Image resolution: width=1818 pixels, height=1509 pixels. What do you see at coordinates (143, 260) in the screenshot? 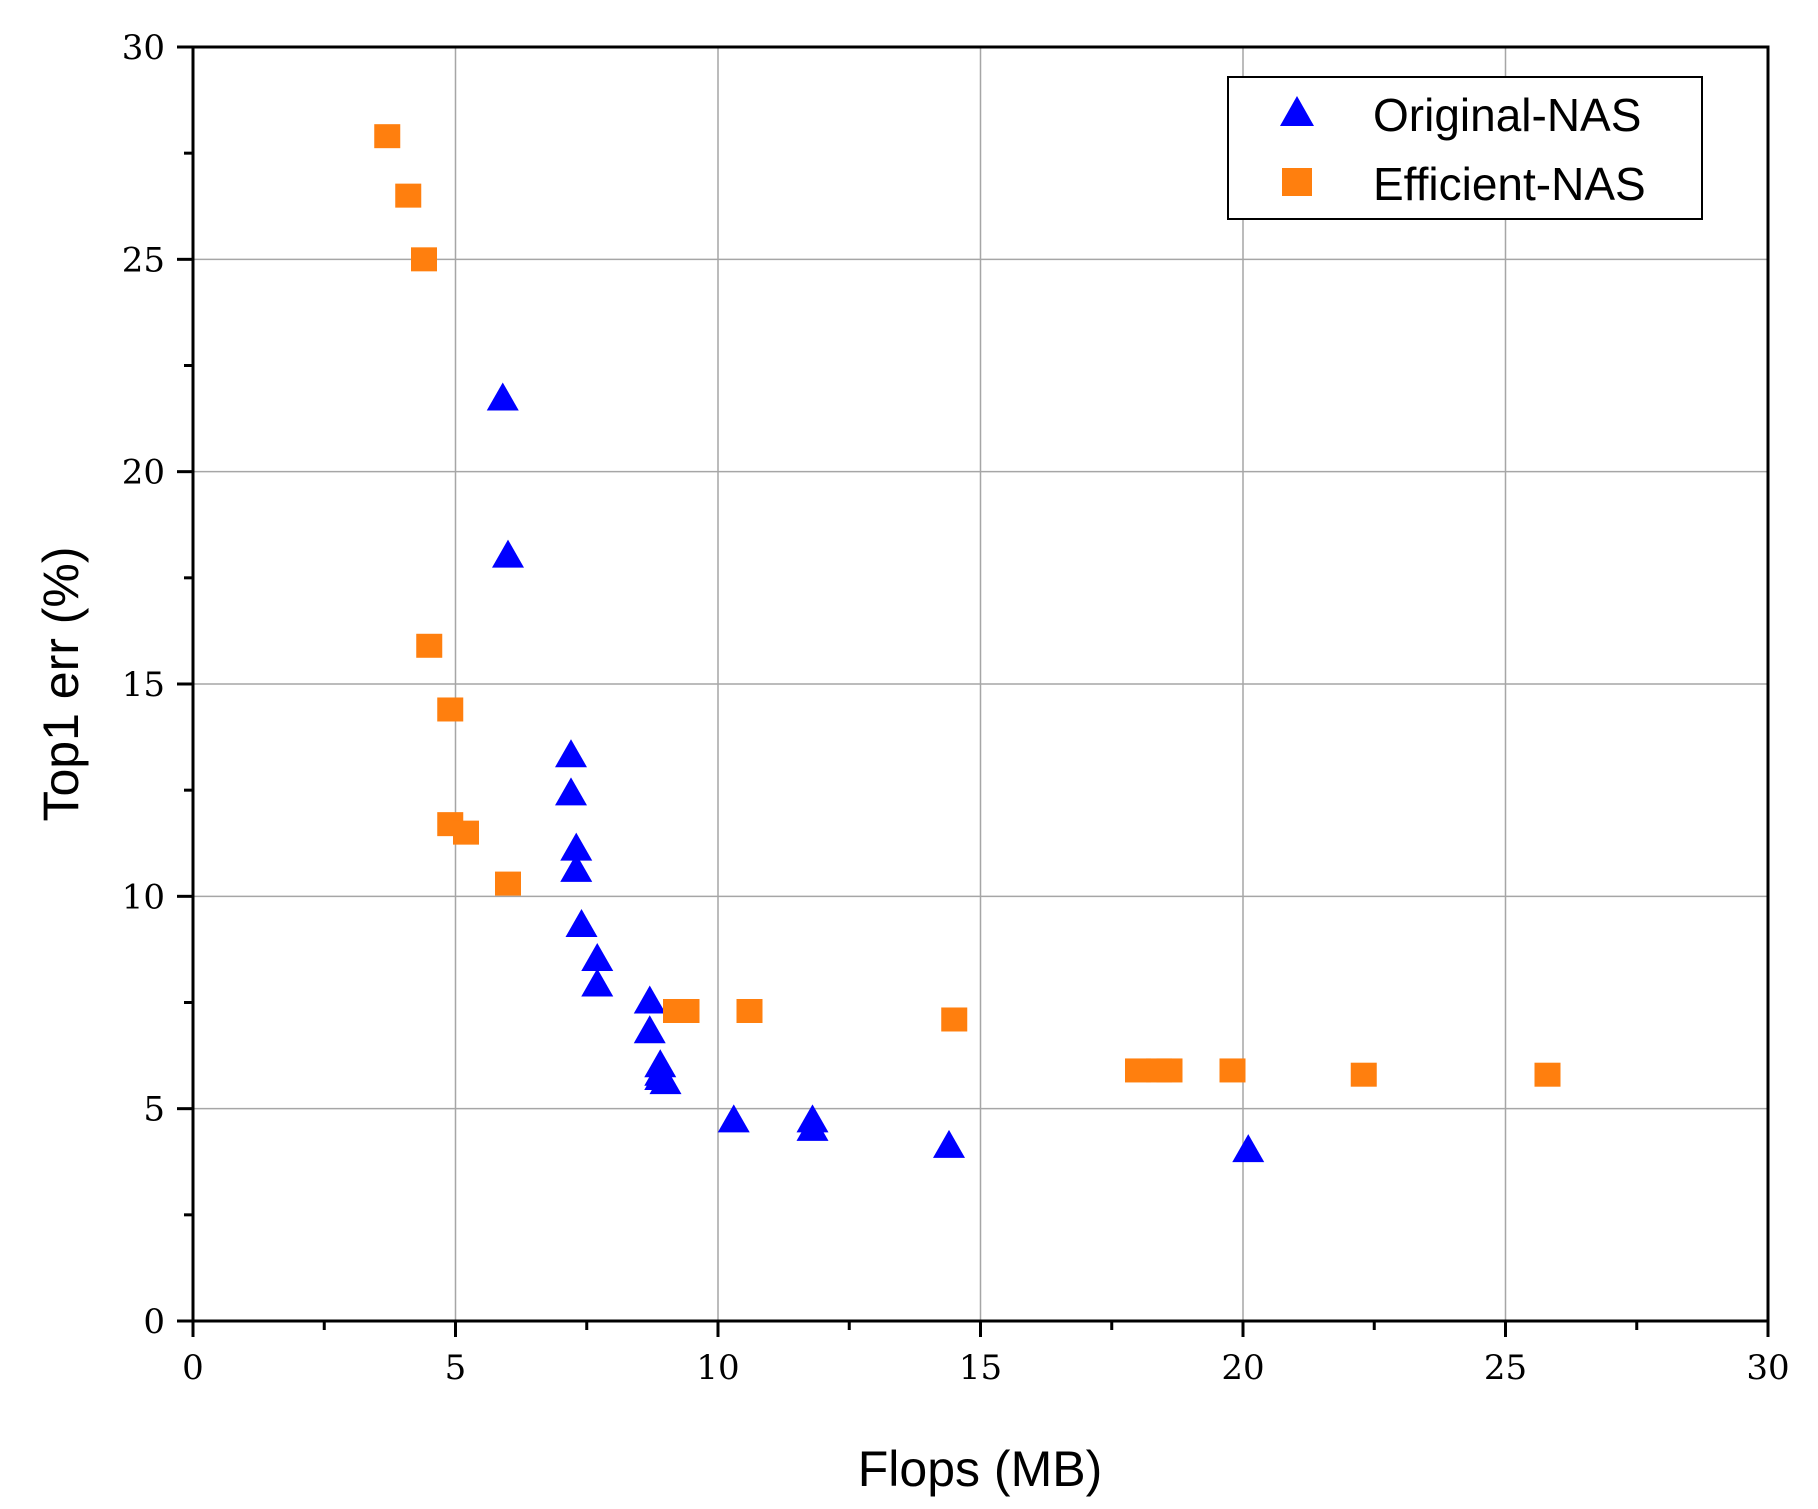
I see `y-tick-label: 25` at bounding box center [143, 260].